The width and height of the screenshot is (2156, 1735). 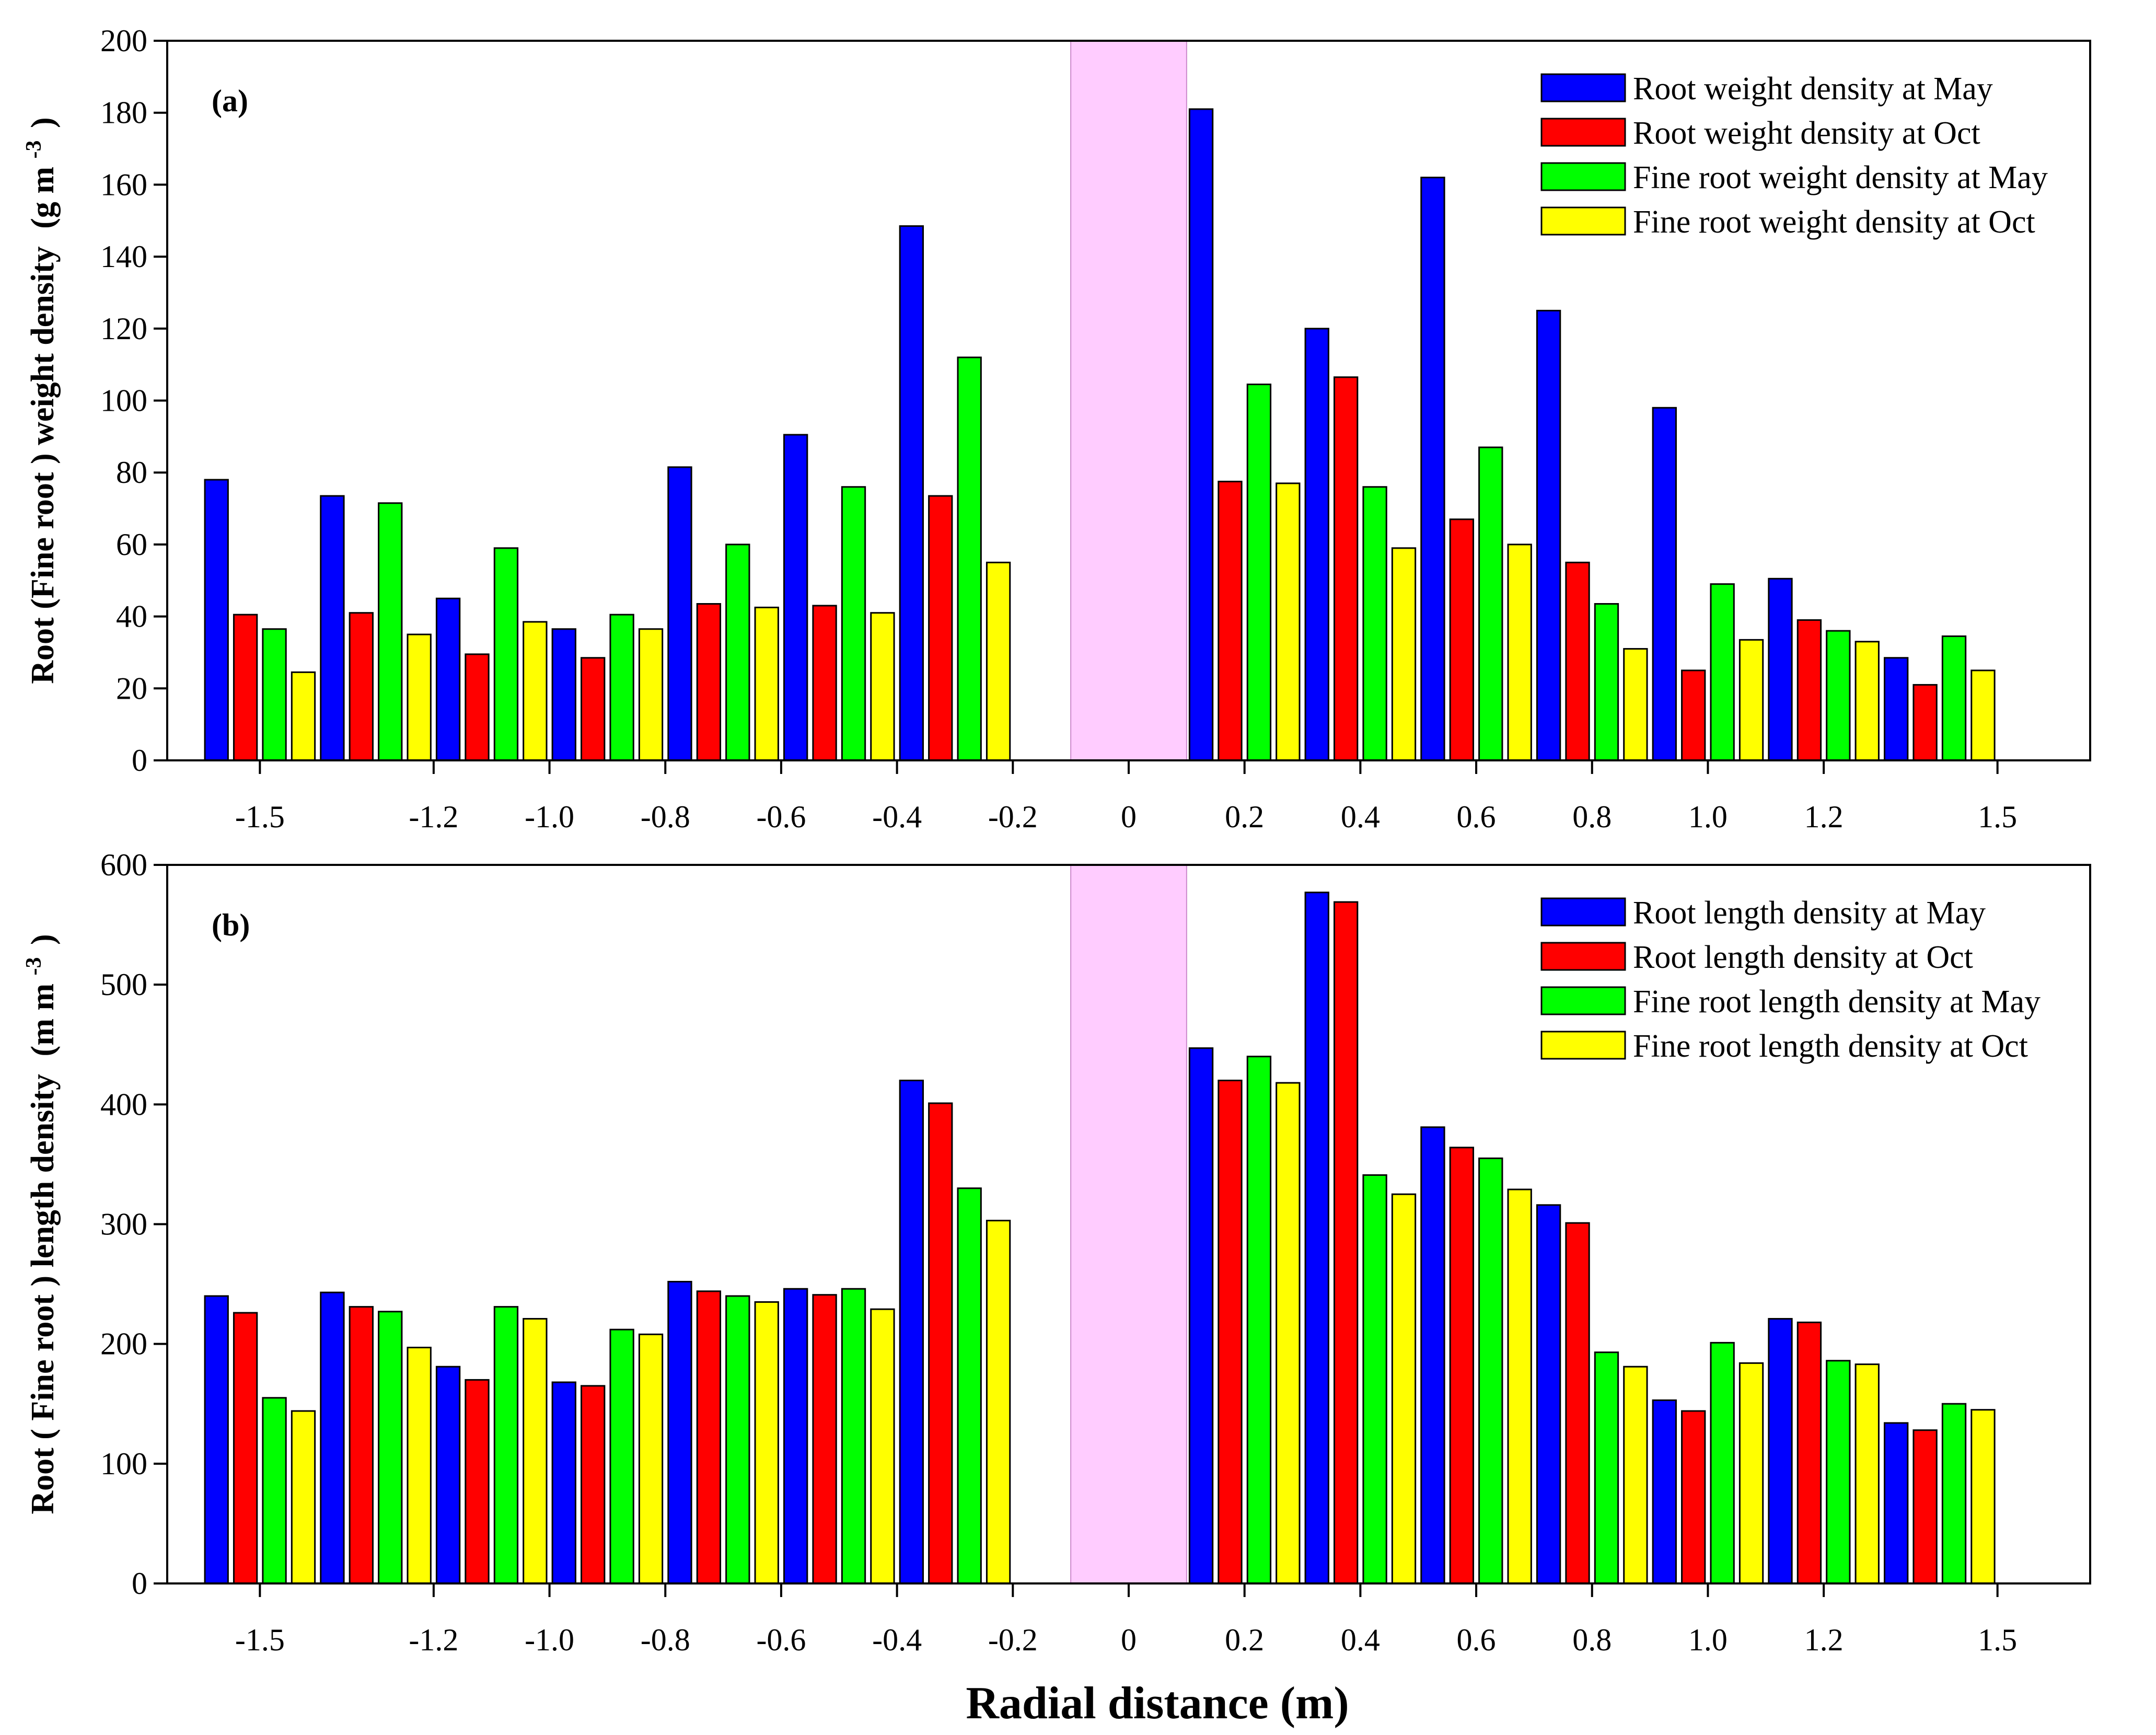 What do you see at coordinates (124, 984) in the screenshot?
I see `y-tick-label: 500` at bounding box center [124, 984].